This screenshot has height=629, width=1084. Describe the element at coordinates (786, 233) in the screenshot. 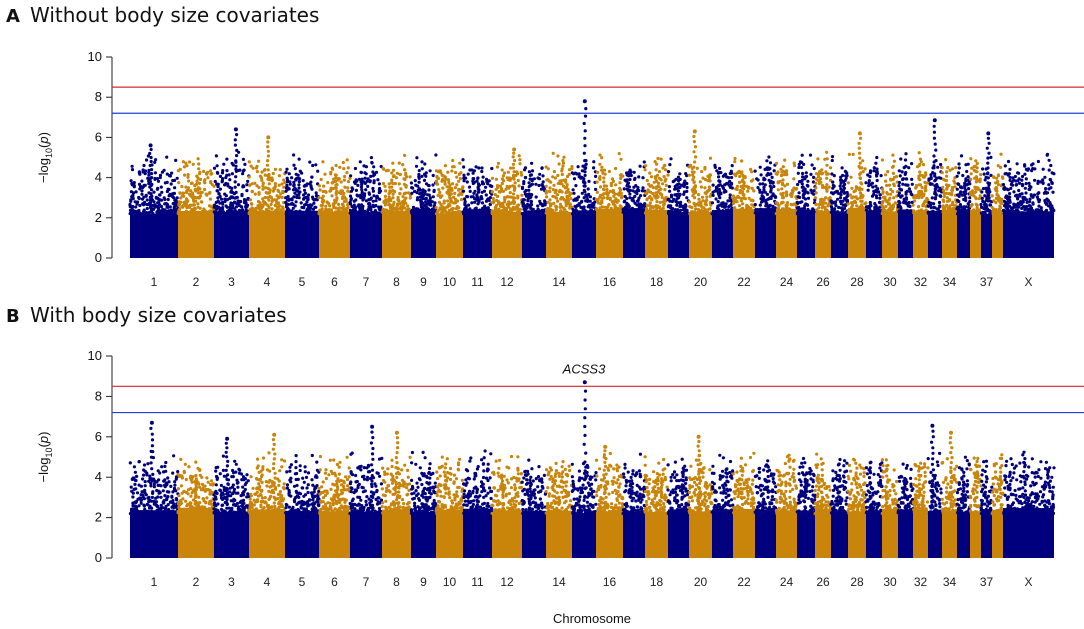

I see `chromosome-24-base` at that location.